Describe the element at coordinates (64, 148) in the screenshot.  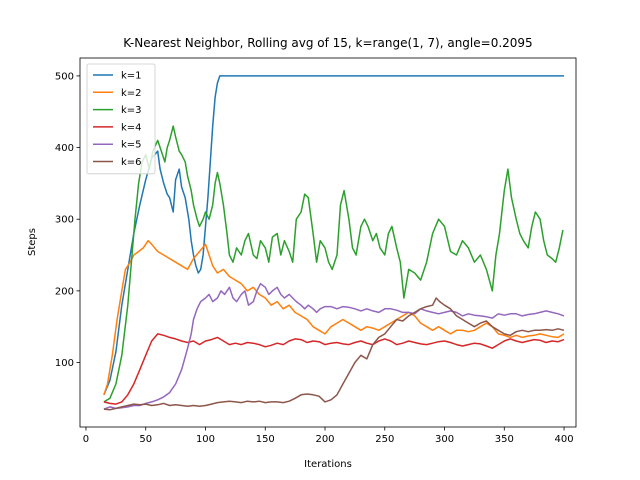
I see `y-tick-label: 400` at that location.